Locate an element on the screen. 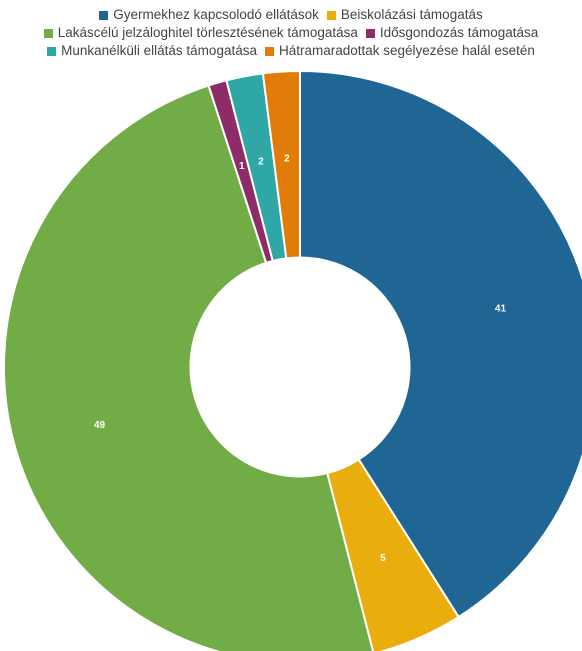  legend-label: Munkanélküli ellátás támogatása is located at coordinates (159, 50).